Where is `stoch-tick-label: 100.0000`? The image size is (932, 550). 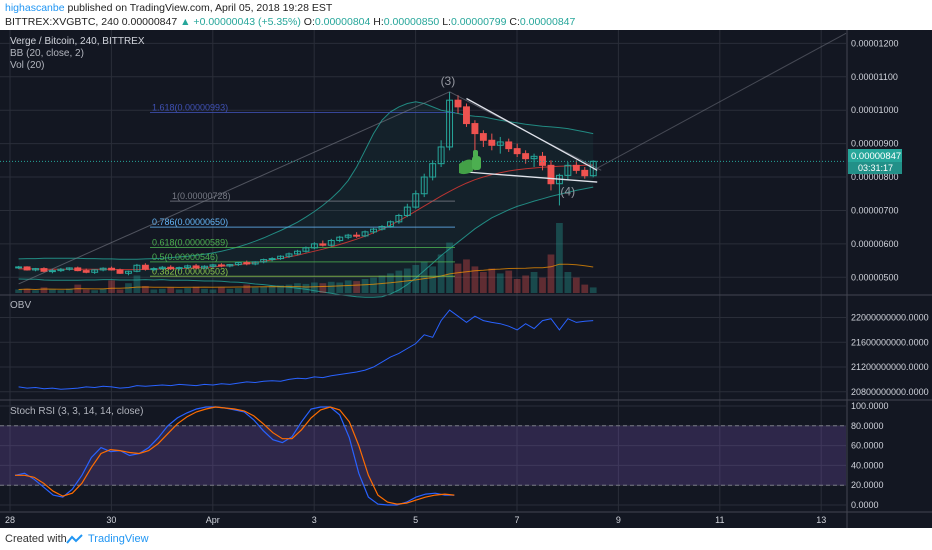 stoch-tick-label: 100.0000 is located at coordinates (870, 406).